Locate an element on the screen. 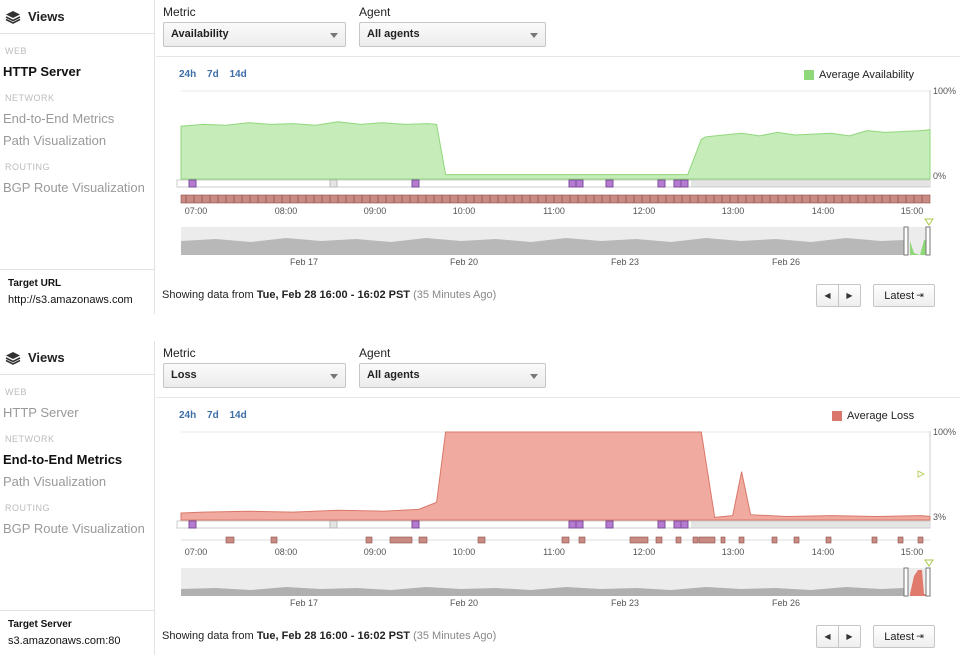 This screenshot has height=660, width=960. event-strip-shade is located at coordinates (810, 524).